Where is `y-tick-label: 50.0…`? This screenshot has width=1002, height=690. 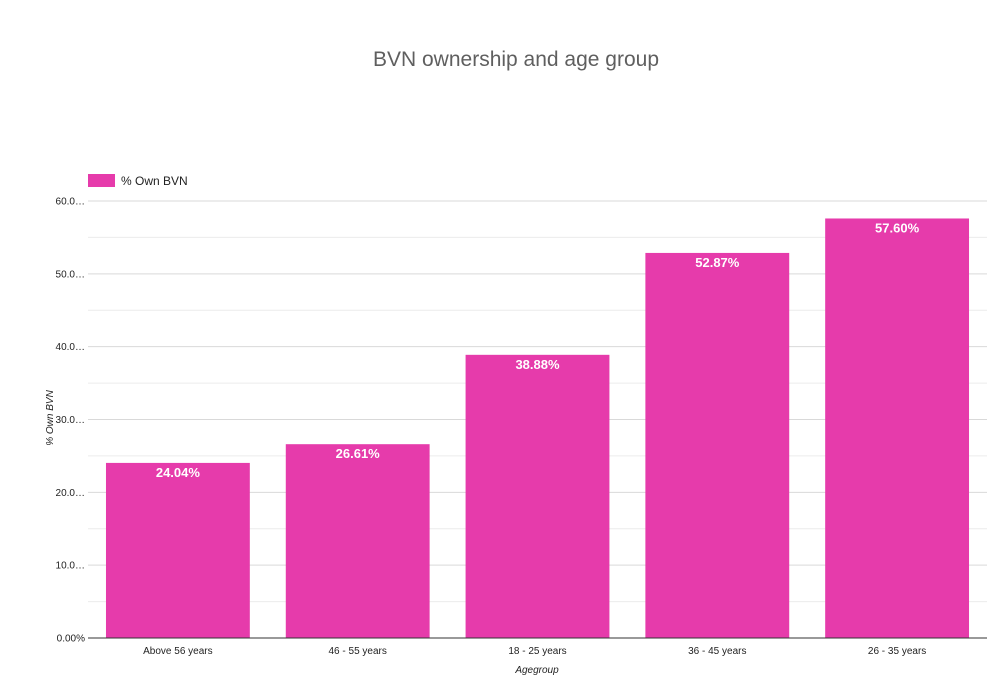 y-tick-label: 50.0… is located at coordinates (70, 274).